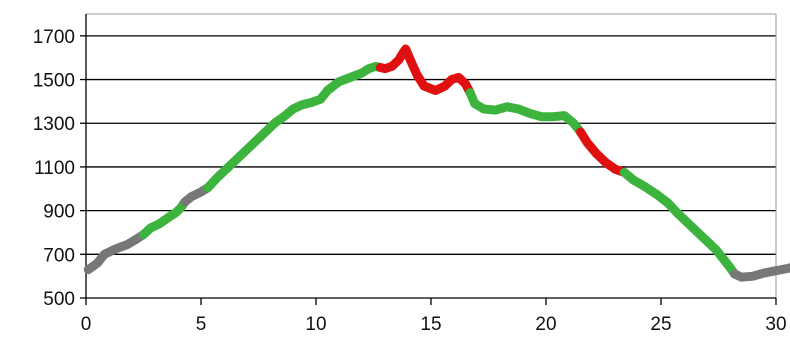  Describe the element at coordinates (115, 252) in the screenshot. I see `series-0-segment-0-gray` at that location.